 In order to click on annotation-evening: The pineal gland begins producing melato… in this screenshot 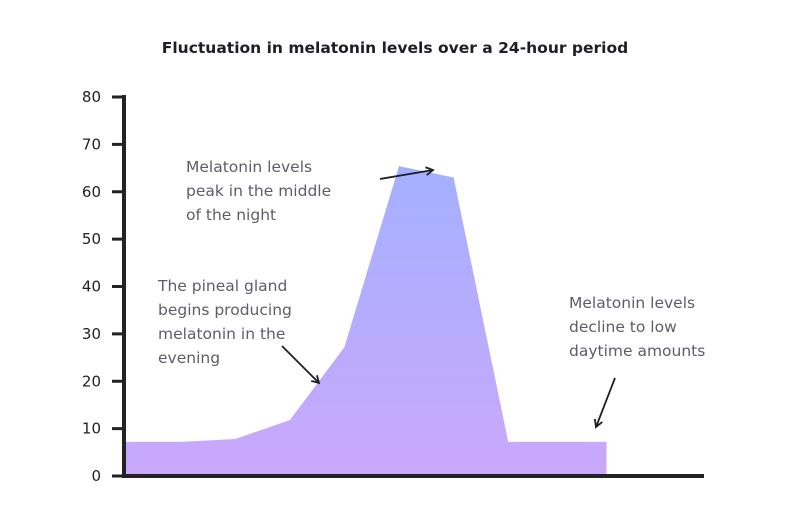, I will do `click(239, 331)`.